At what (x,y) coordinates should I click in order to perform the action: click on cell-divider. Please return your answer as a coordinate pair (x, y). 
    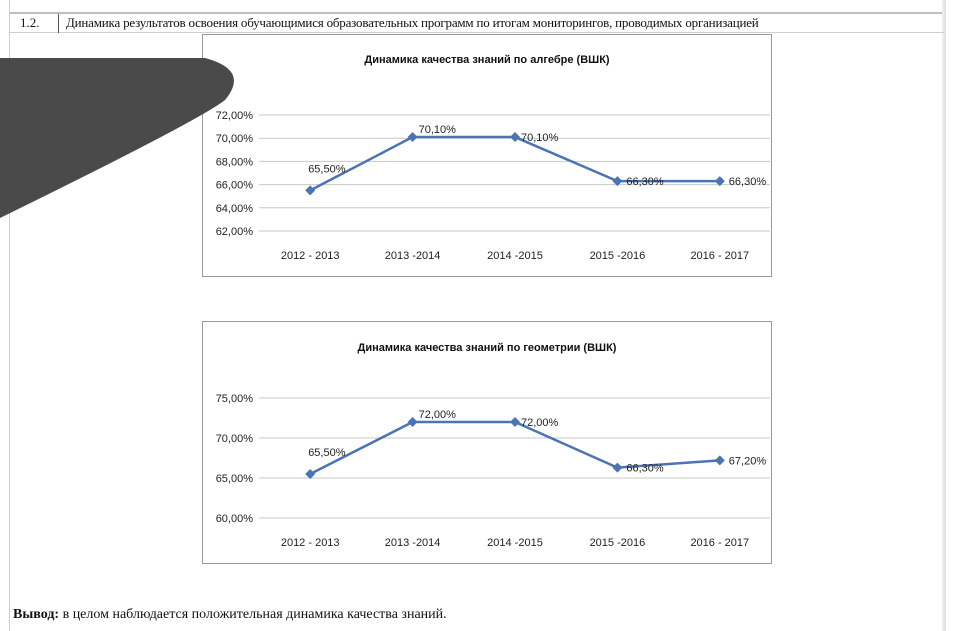
    Looking at the image, I should click on (58, 23).